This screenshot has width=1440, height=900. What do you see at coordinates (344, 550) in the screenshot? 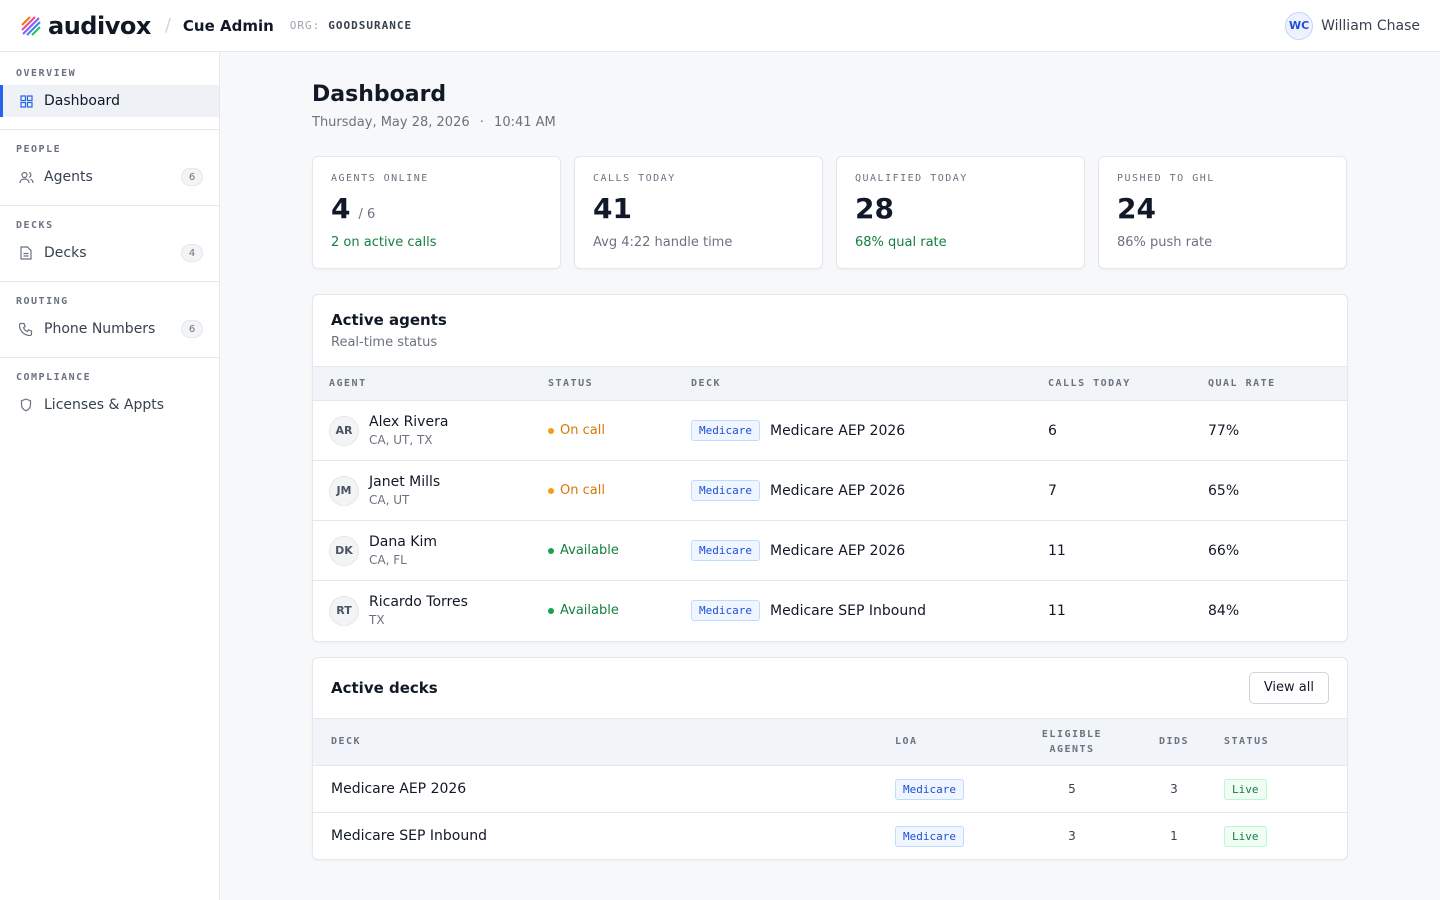
I see `avatar: DK` at bounding box center [344, 550].